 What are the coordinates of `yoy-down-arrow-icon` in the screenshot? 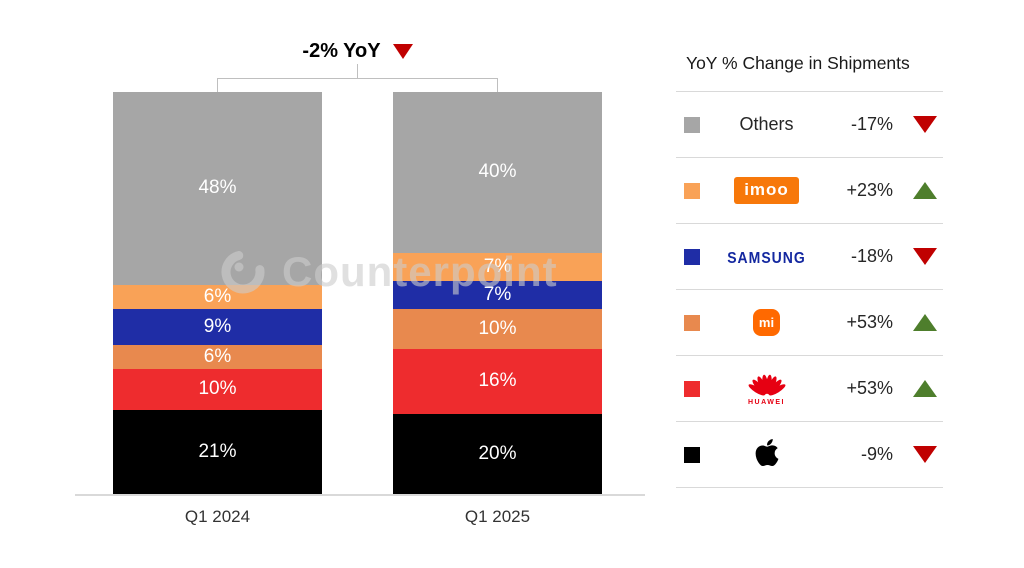 It's located at (402, 51).